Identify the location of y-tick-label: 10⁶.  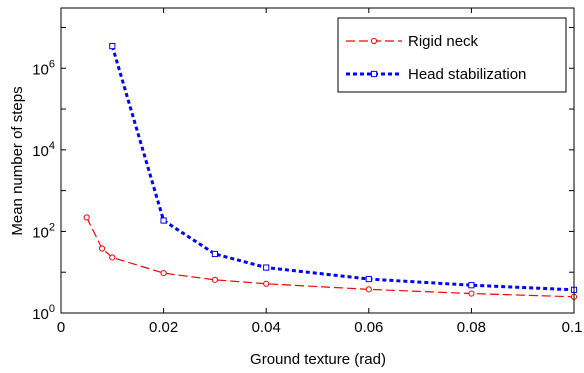
(43, 68).